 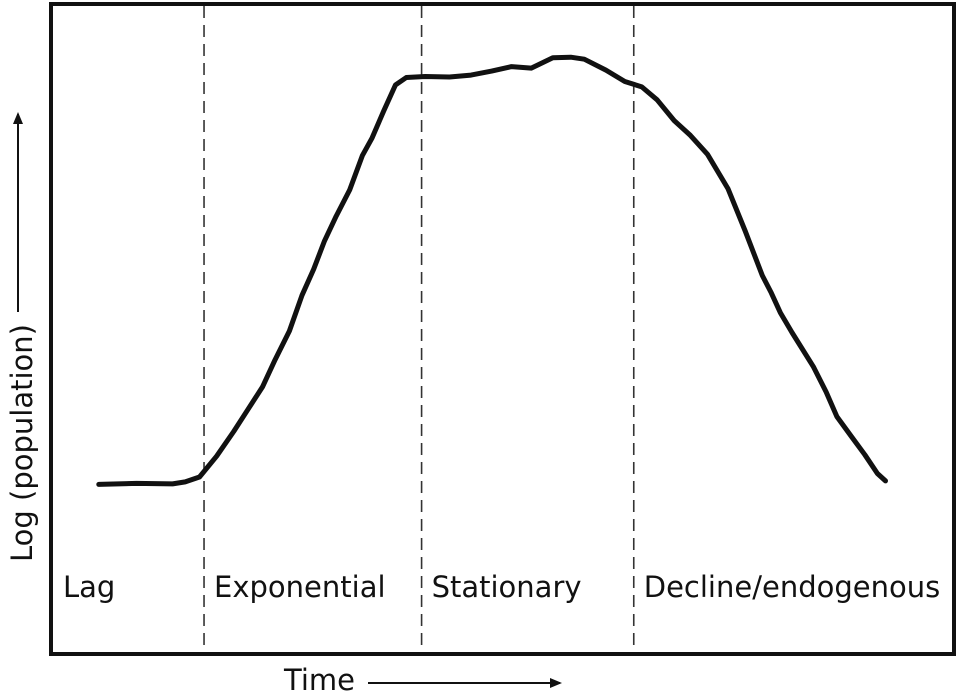 I want to click on phase-label: Lag, so click(x=89, y=587).